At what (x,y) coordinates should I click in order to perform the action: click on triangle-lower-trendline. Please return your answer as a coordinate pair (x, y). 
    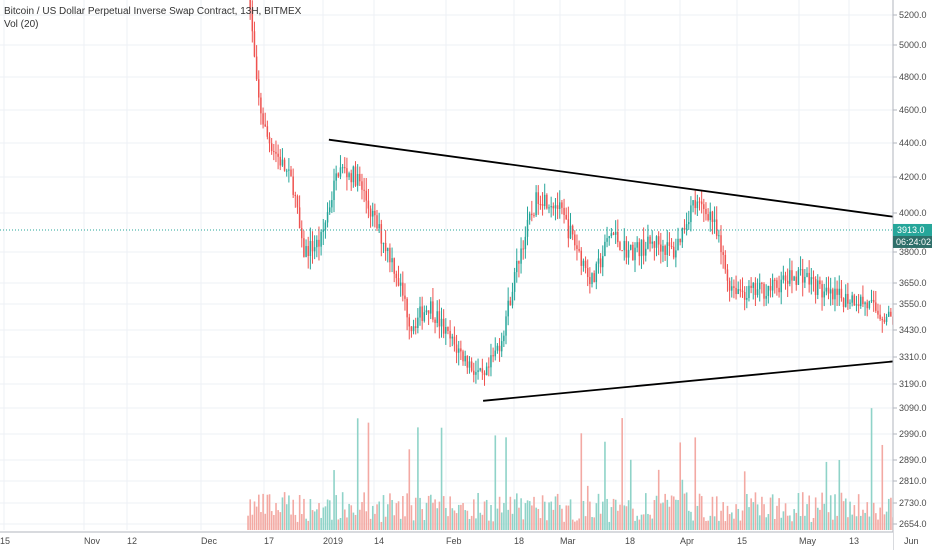
    Looking at the image, I should click on (707, 355).